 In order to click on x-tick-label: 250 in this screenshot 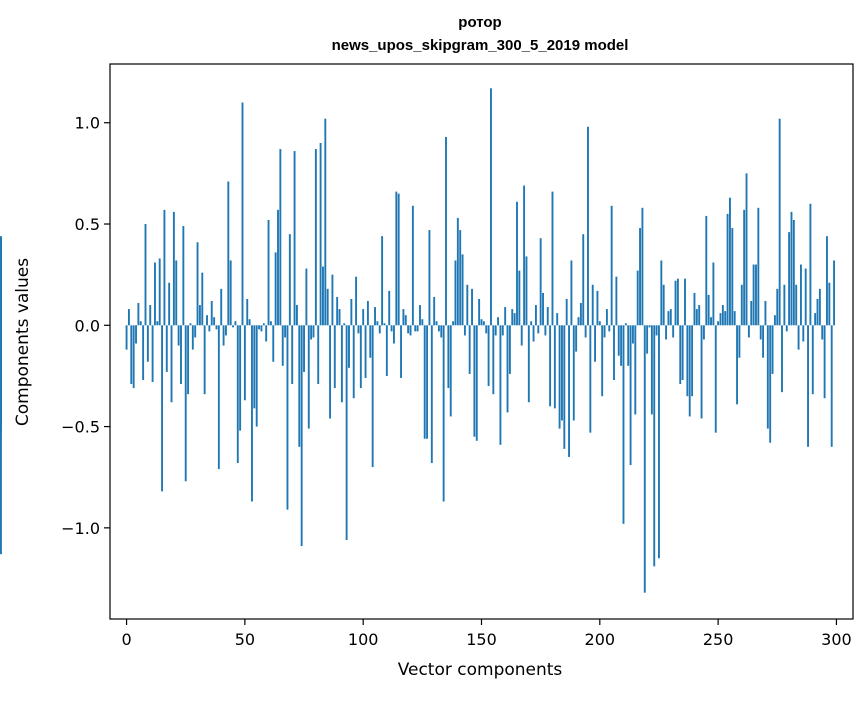, I will do `click(718, 639)`.